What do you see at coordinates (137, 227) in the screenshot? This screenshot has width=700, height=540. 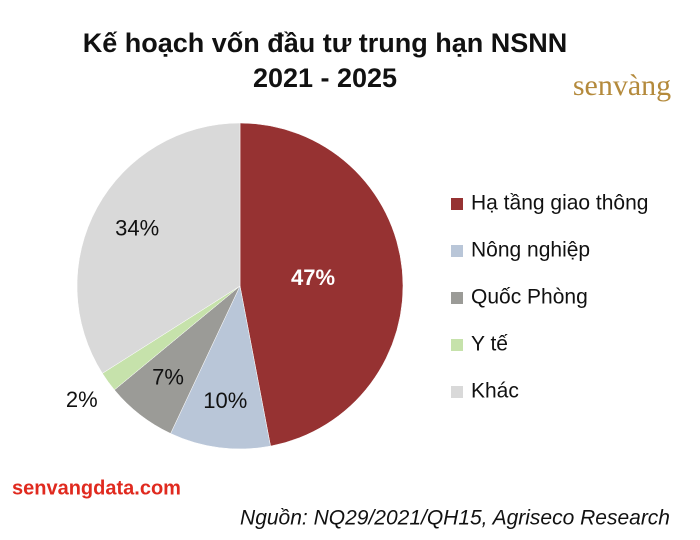 I see `data-label: 34%` at bounding box center [137, 227].